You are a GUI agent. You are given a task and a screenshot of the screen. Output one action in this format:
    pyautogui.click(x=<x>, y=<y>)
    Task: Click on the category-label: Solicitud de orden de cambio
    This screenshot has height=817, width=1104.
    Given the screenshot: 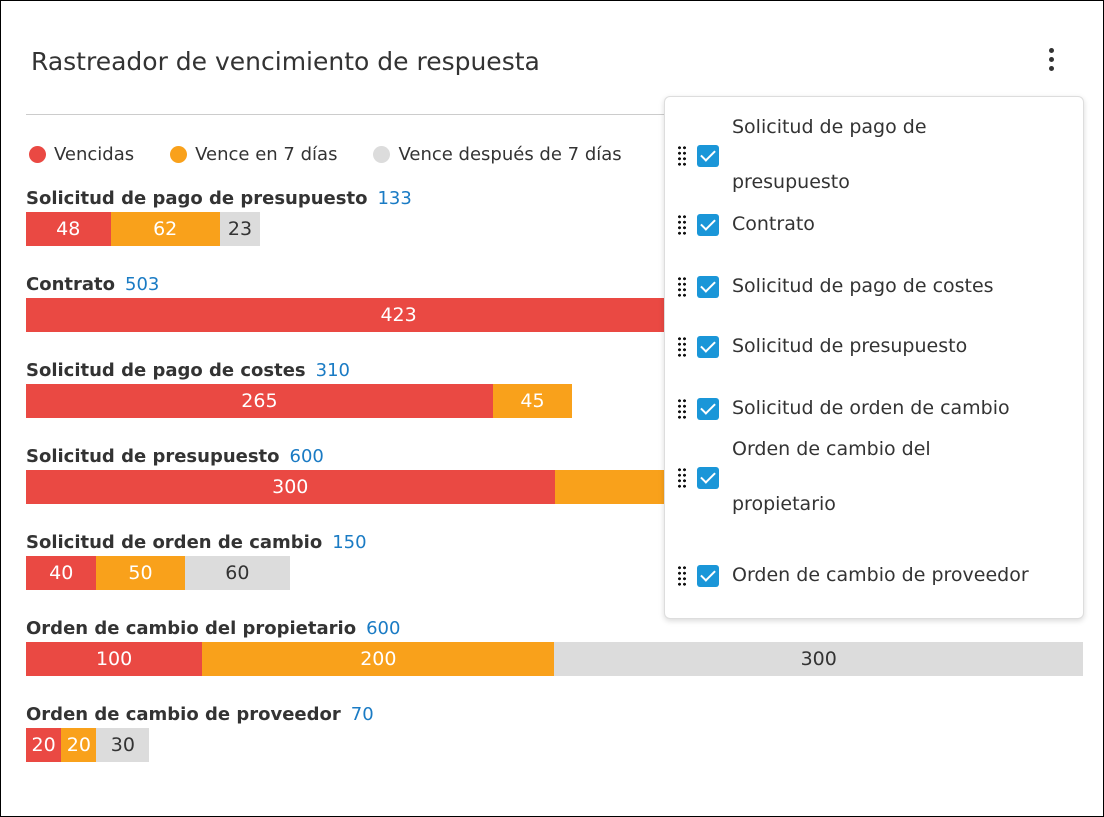 What is the action you would take?
    pyautogui.click(x=174, y=542)
    